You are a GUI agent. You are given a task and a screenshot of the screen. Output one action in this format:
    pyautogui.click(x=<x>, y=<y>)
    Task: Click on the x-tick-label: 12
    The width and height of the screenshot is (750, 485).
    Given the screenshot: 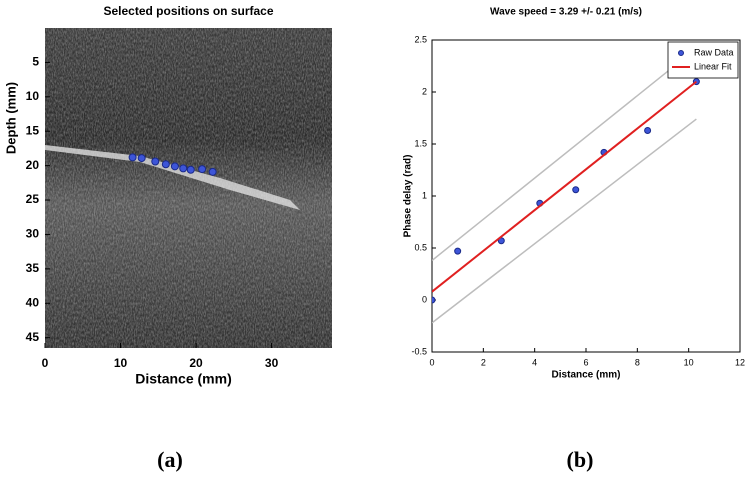 What is the action you would take?
    pyautogui.click(x=740, y=362)
    